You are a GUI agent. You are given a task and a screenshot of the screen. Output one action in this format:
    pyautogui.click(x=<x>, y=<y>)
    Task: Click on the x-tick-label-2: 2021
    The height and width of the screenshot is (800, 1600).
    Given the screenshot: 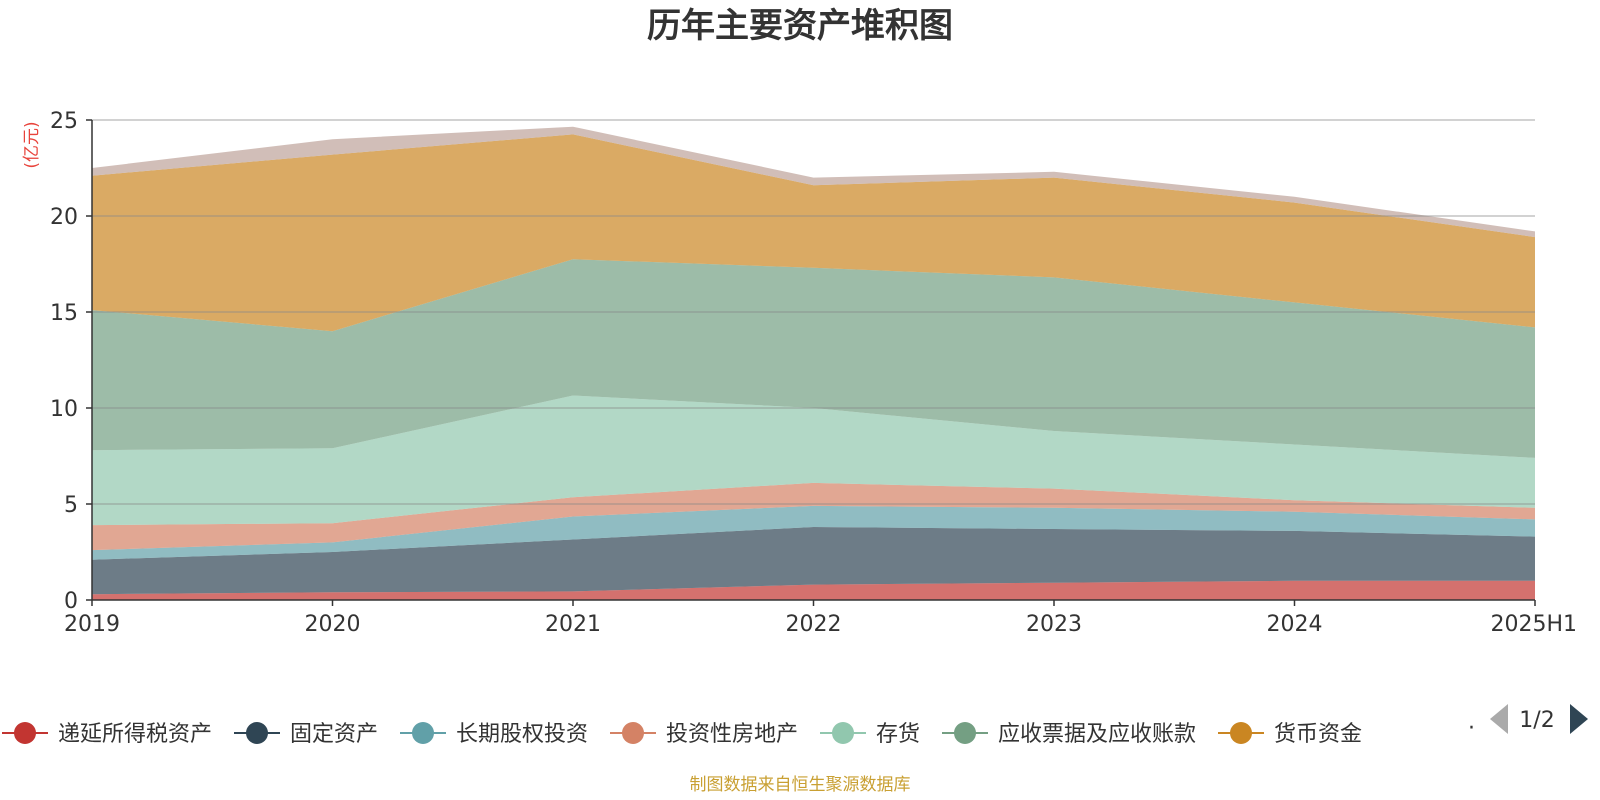 What is the action you would take?
    pyautogui.click(x=573, y=624)
    